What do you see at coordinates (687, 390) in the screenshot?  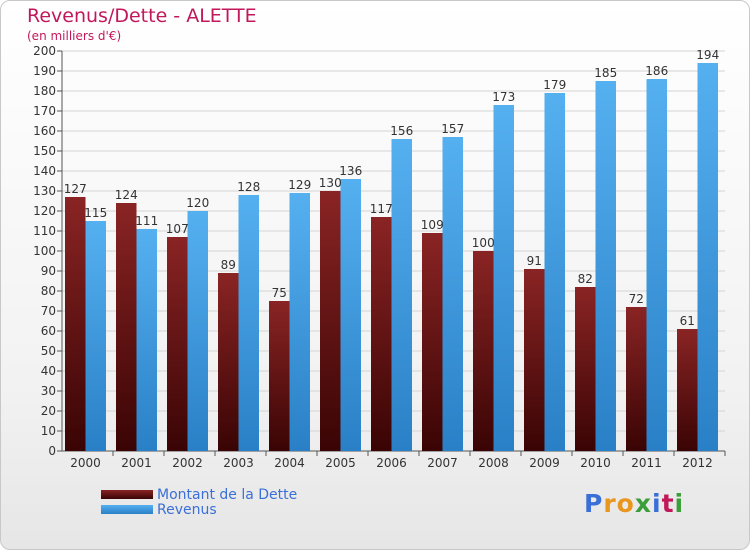 I see `bar-dette-2012` at bounding box center [687, 390].